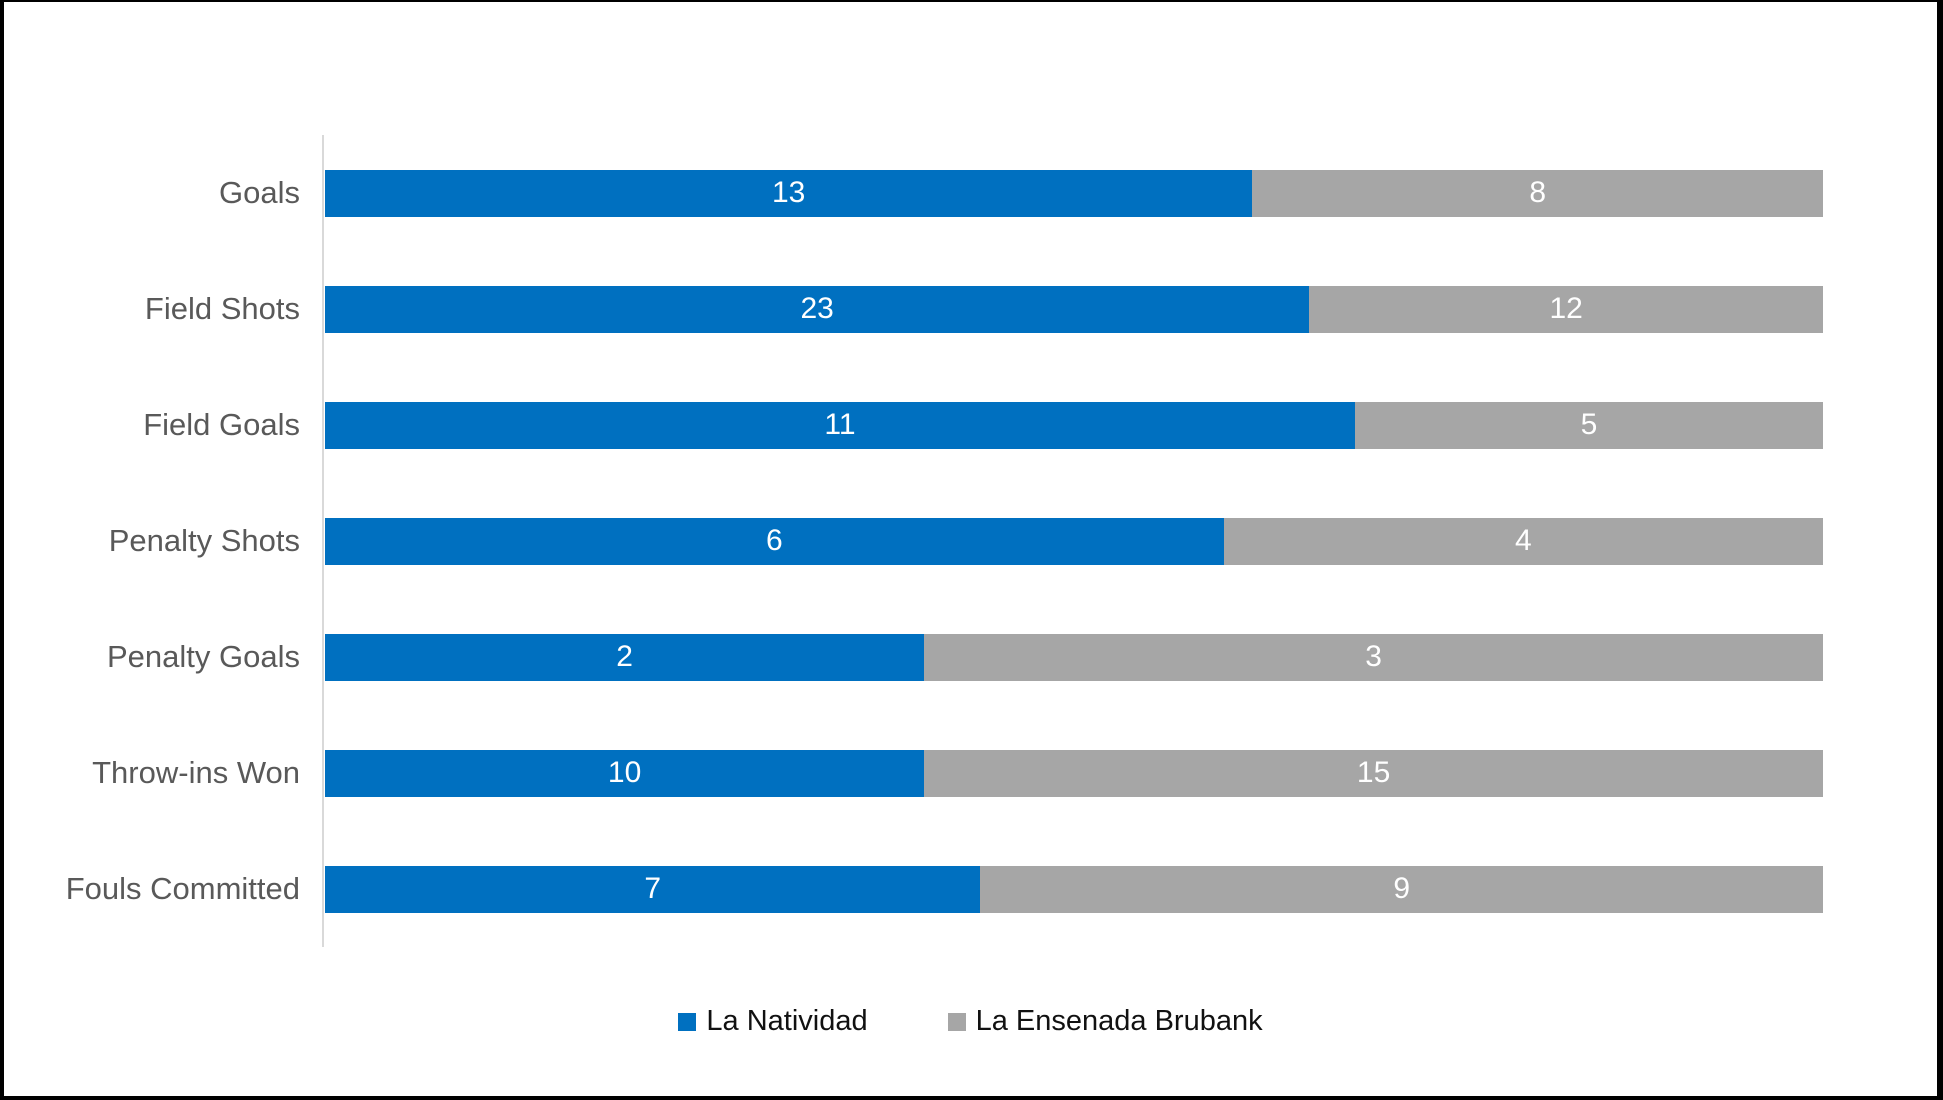  I want to click on bar-segment-la-ensenada-brubank: 12, so click(1566, 309).